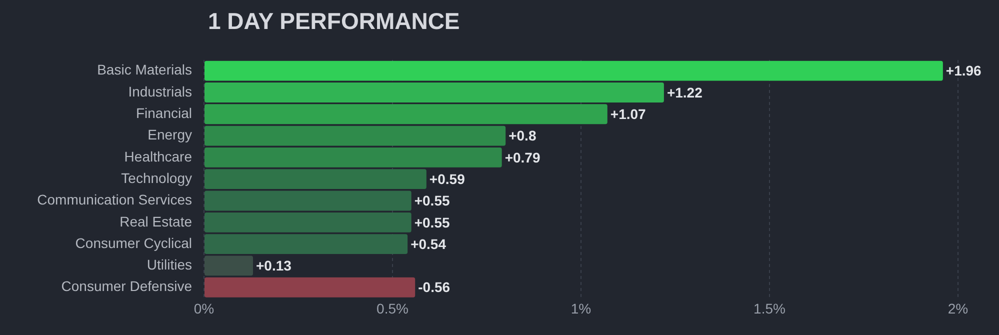 The height and width of the screenshot is (335, 999). What do you see at coordinates (204, 308) in the screenshot?
I see `x-tick-label: 0%` at bounding box center [204, 308].